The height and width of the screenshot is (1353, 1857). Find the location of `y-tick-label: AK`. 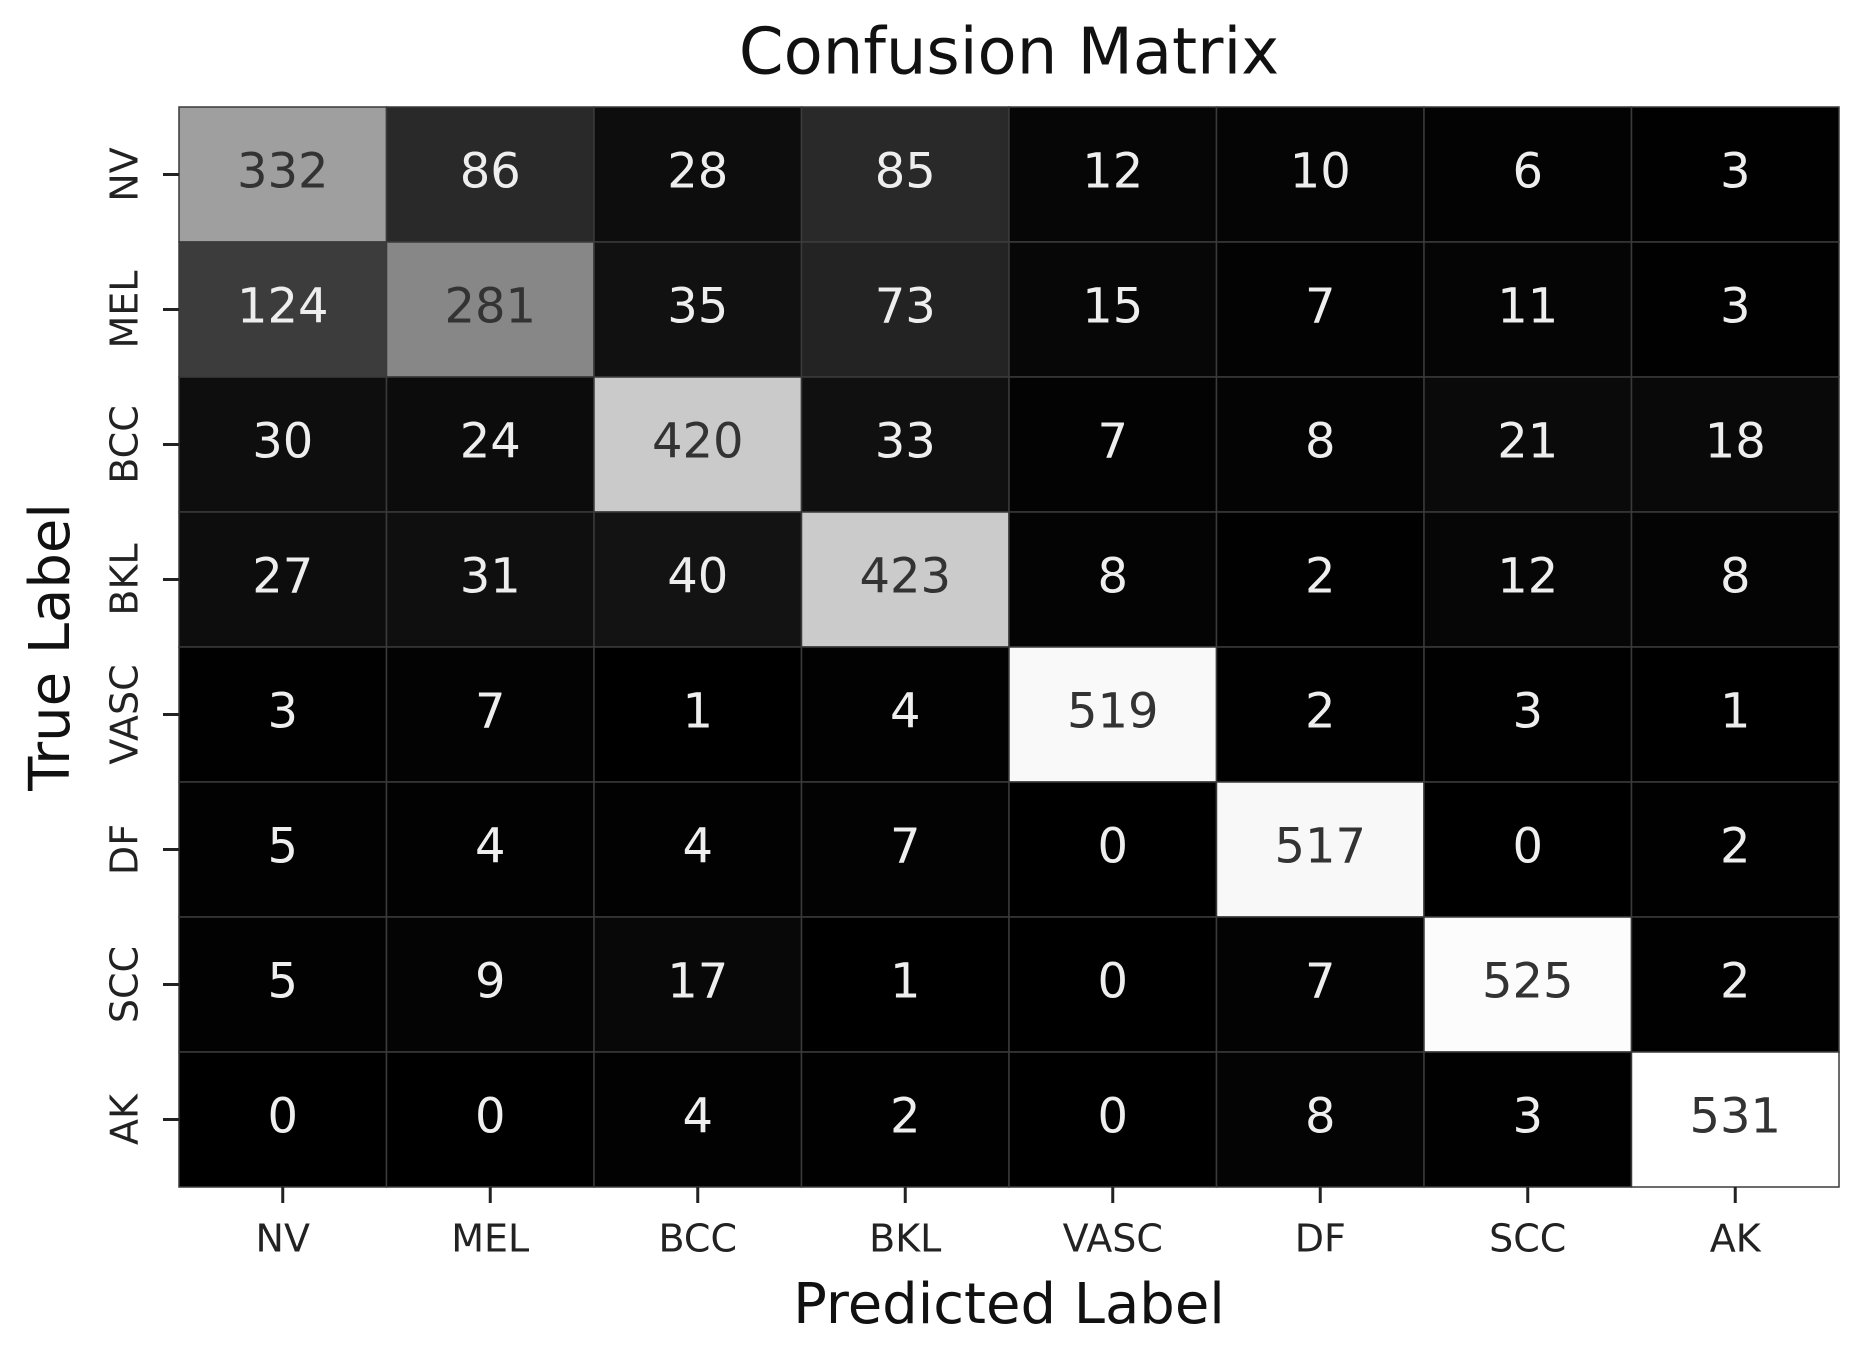

y-tick-label: AK is located at coordinates (125, 1119).